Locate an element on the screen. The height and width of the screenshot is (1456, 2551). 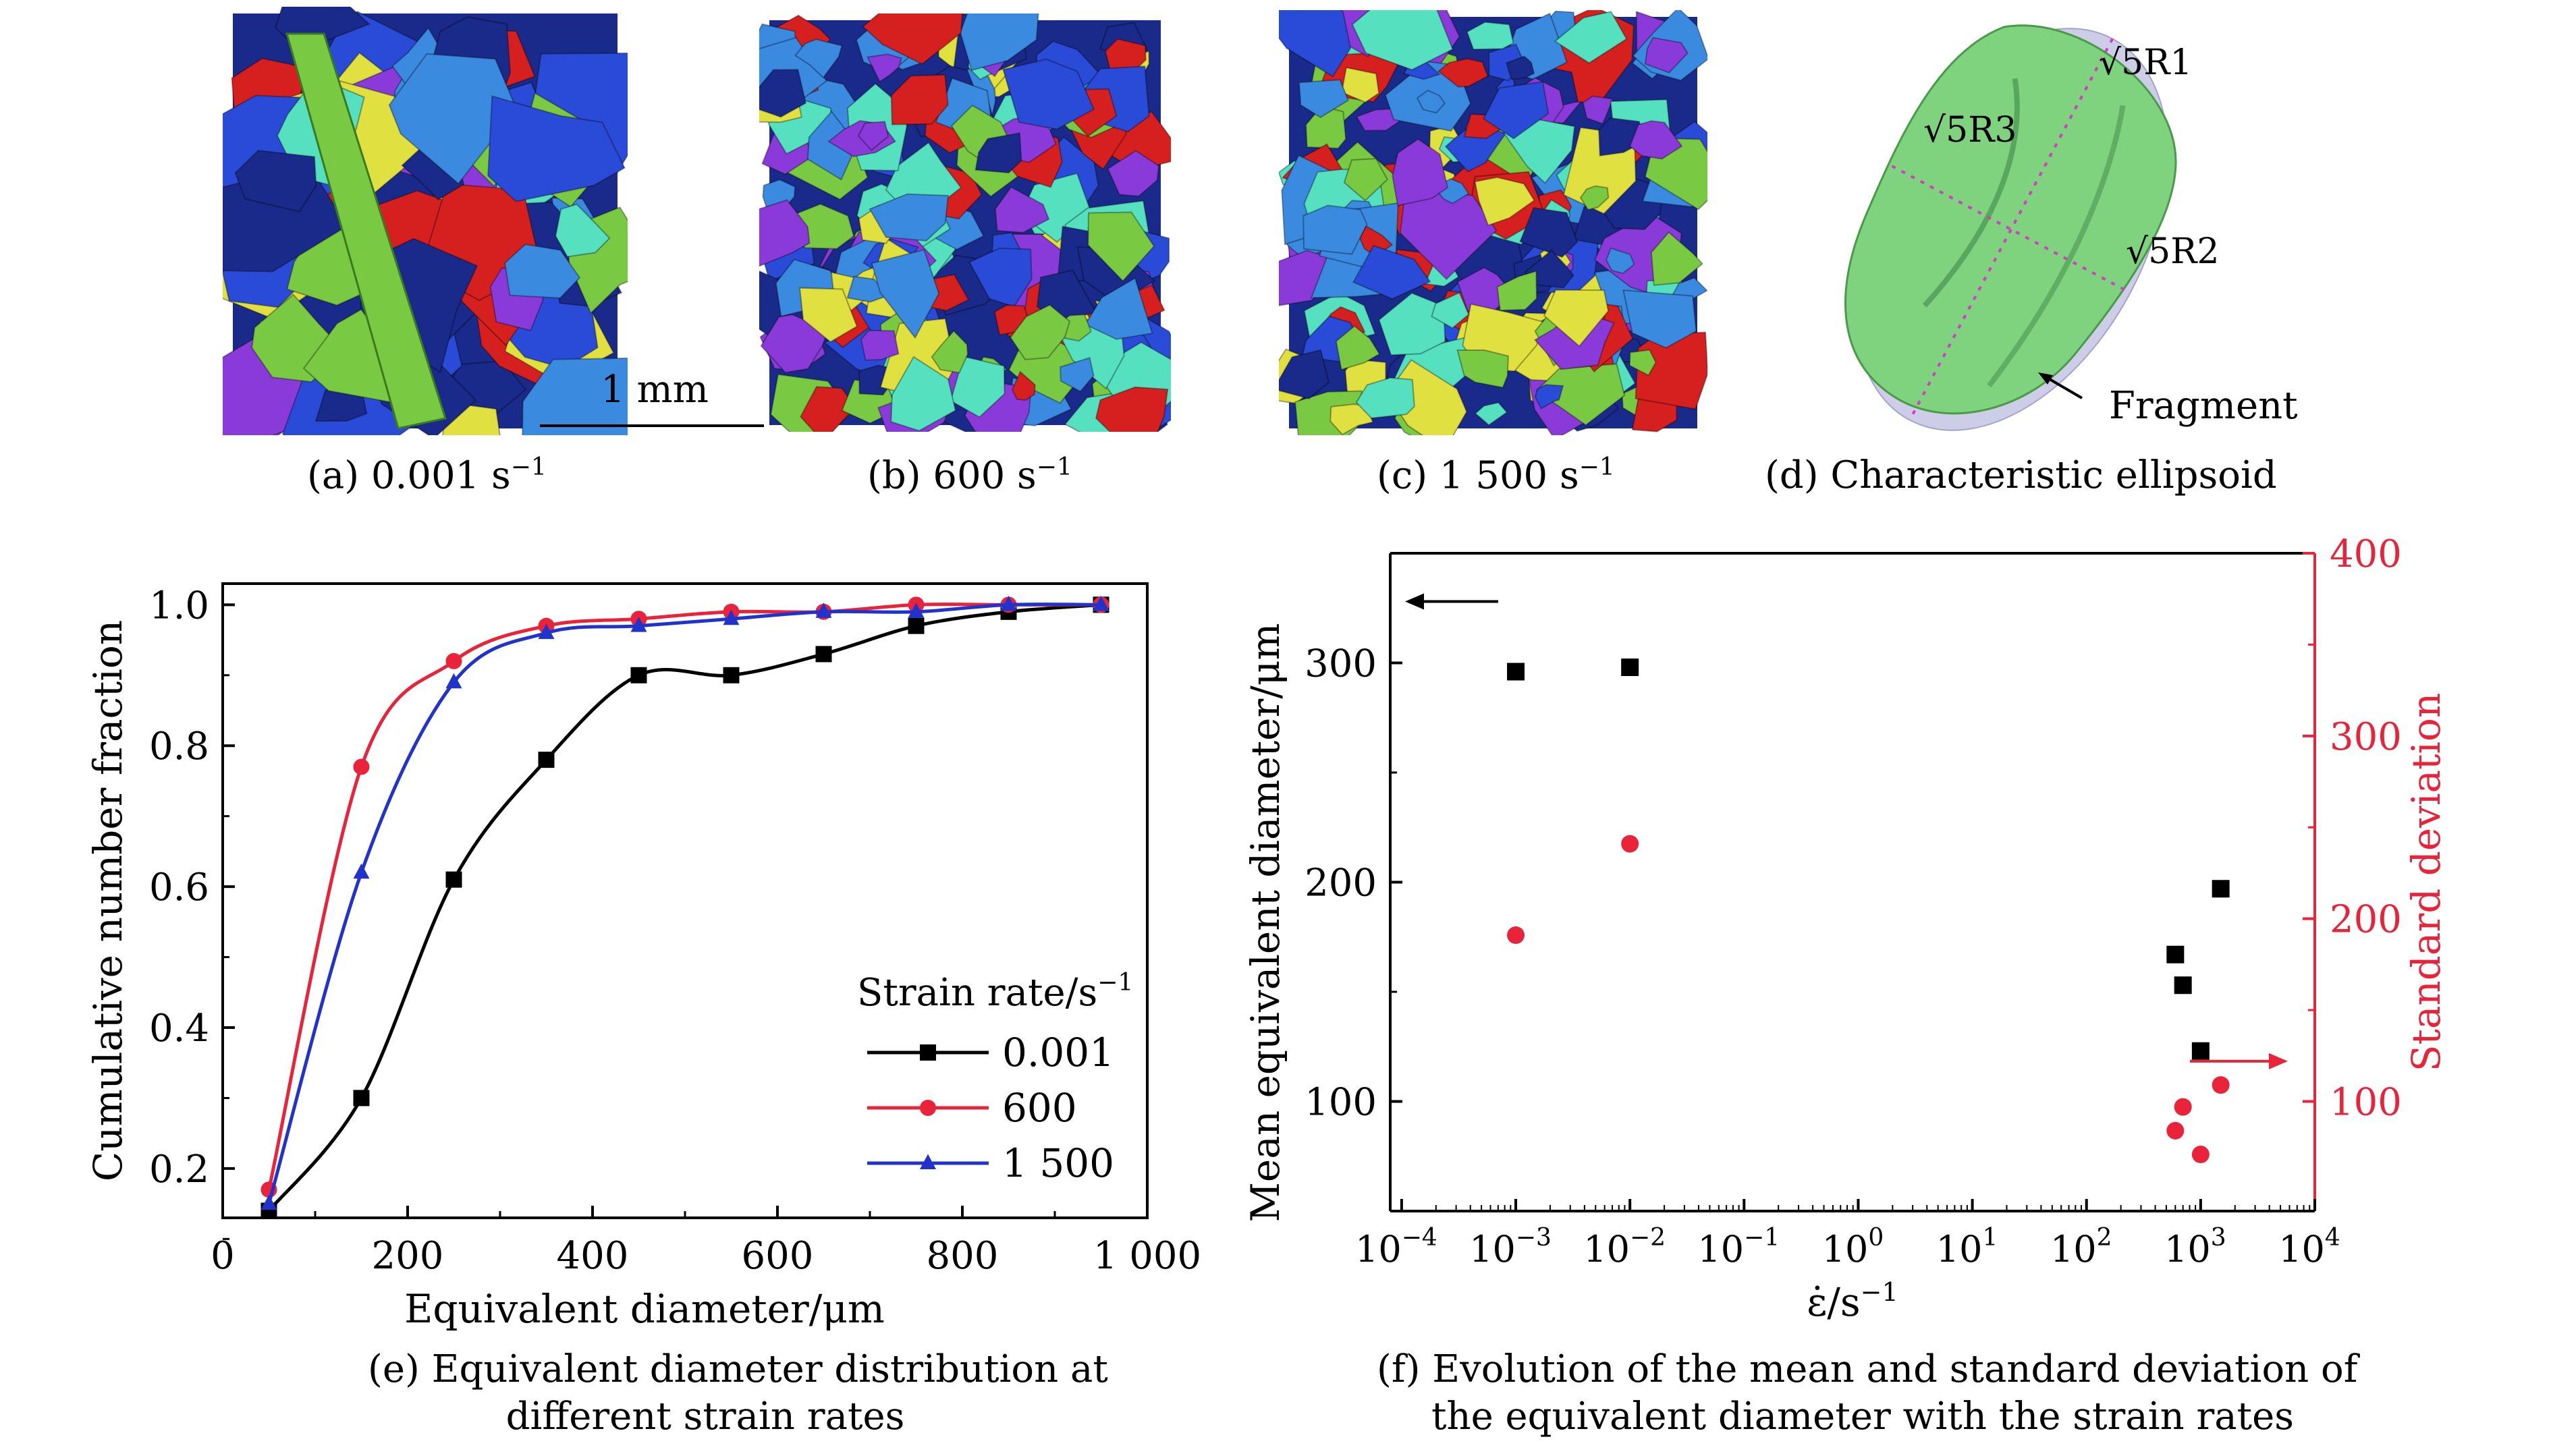
y2-axis-label: Standard deviation is located at coordinates (2426, 882).